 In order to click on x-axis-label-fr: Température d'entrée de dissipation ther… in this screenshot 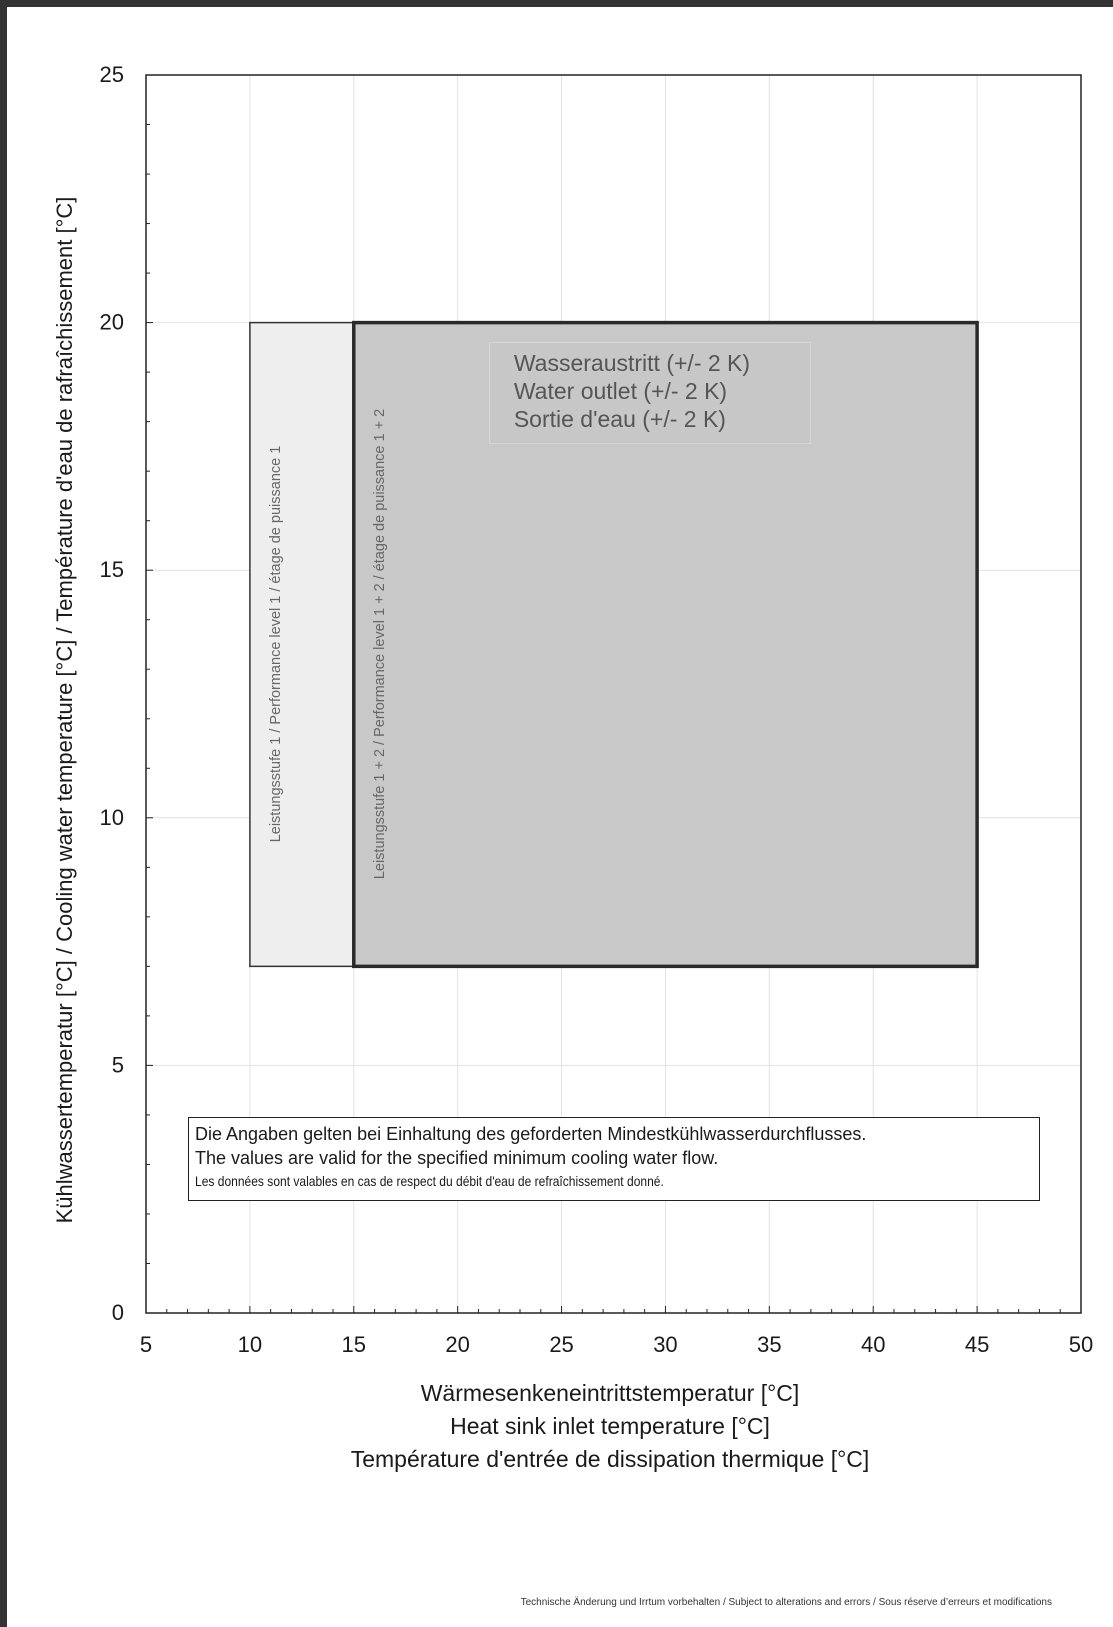, I will do `click(610, 1459)`.